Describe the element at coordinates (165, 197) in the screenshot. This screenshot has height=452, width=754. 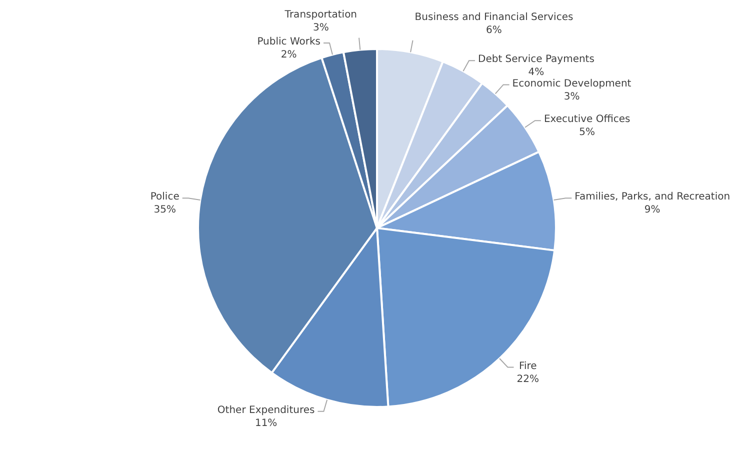
I see `slice-label: Police` at that location.